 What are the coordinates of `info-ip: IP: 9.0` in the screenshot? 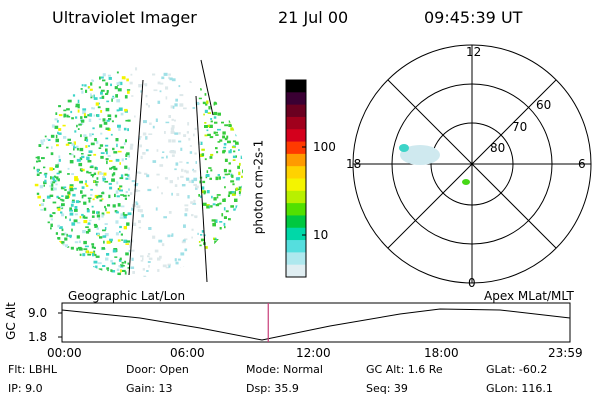 It's located at (25, 388).